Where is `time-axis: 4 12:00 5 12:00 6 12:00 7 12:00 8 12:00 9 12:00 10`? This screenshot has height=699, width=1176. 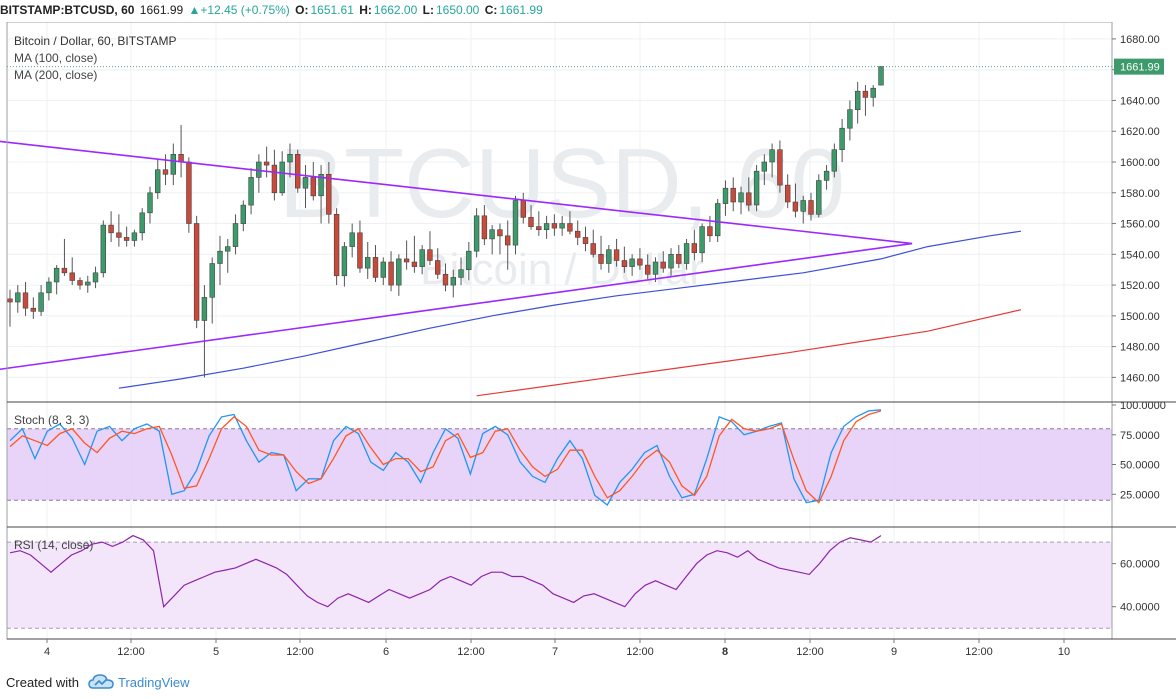 time-axis: 4 12:00 5 12:00 6 12:00 7 12:00 8 12:00 9 12:00 10 is located at coordinates (557, 648).